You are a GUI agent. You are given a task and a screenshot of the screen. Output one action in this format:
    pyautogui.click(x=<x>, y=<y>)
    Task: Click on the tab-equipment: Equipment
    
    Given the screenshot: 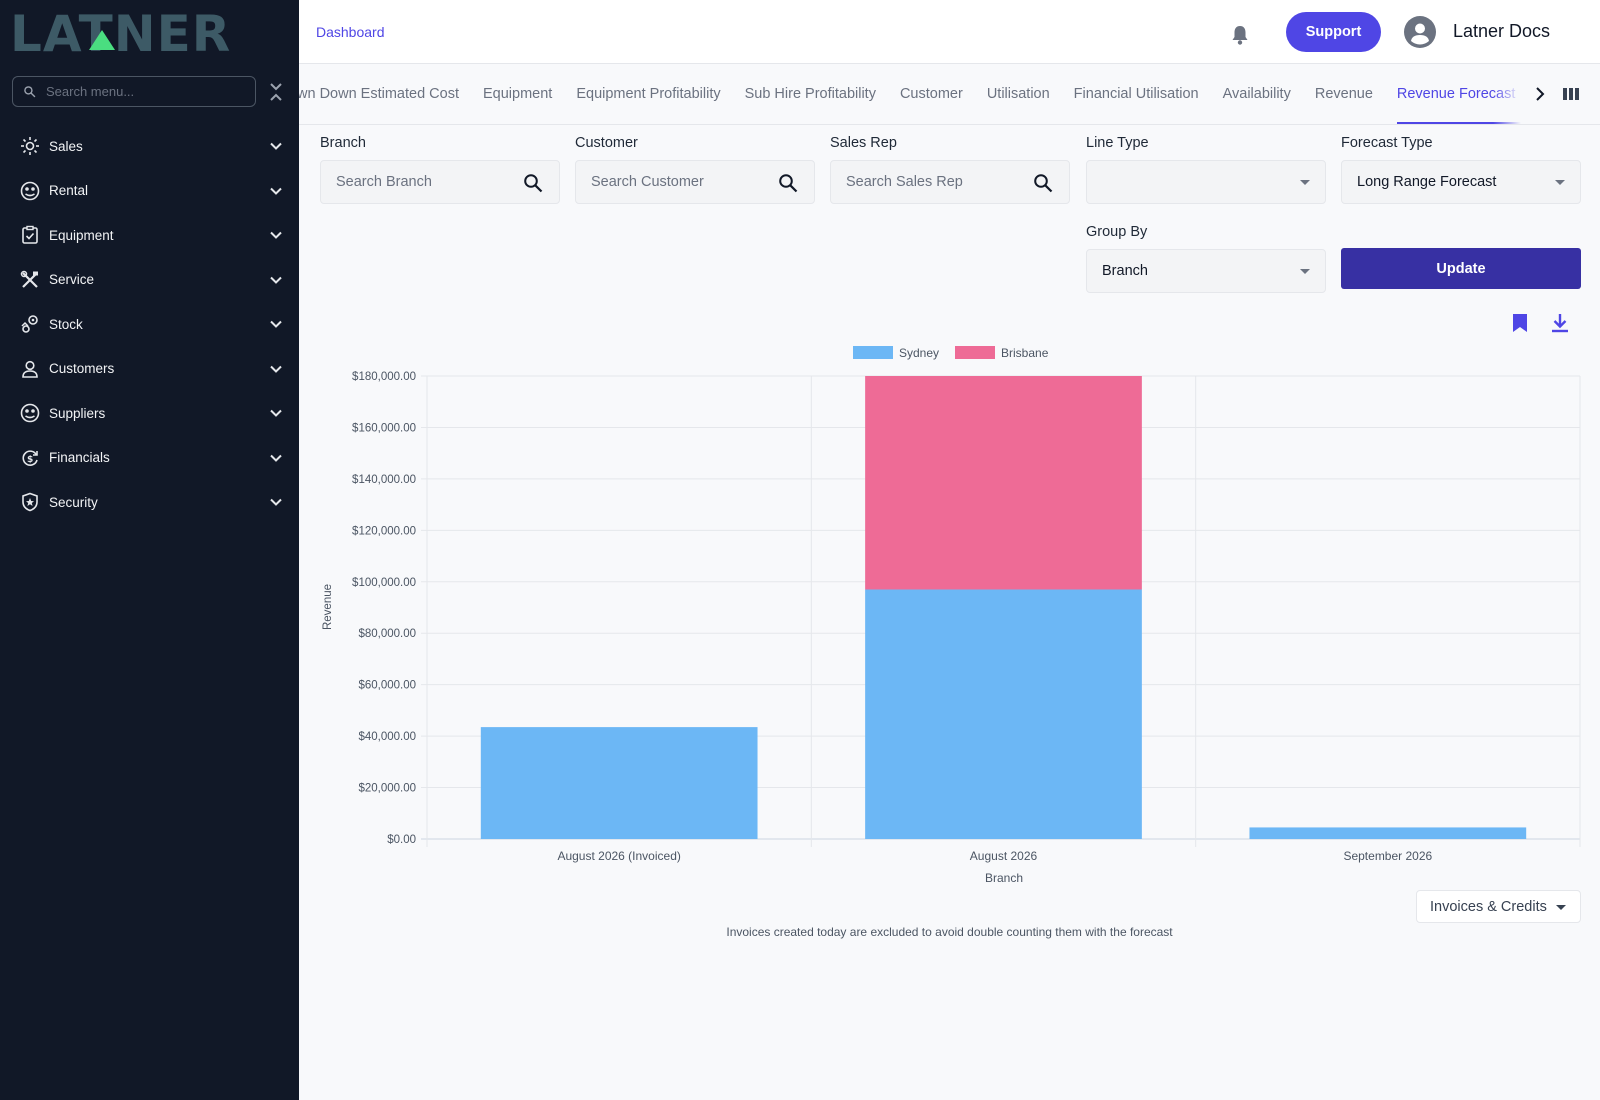 What is the action you would take?
    pyautogui.click(x=518, y=94)
    